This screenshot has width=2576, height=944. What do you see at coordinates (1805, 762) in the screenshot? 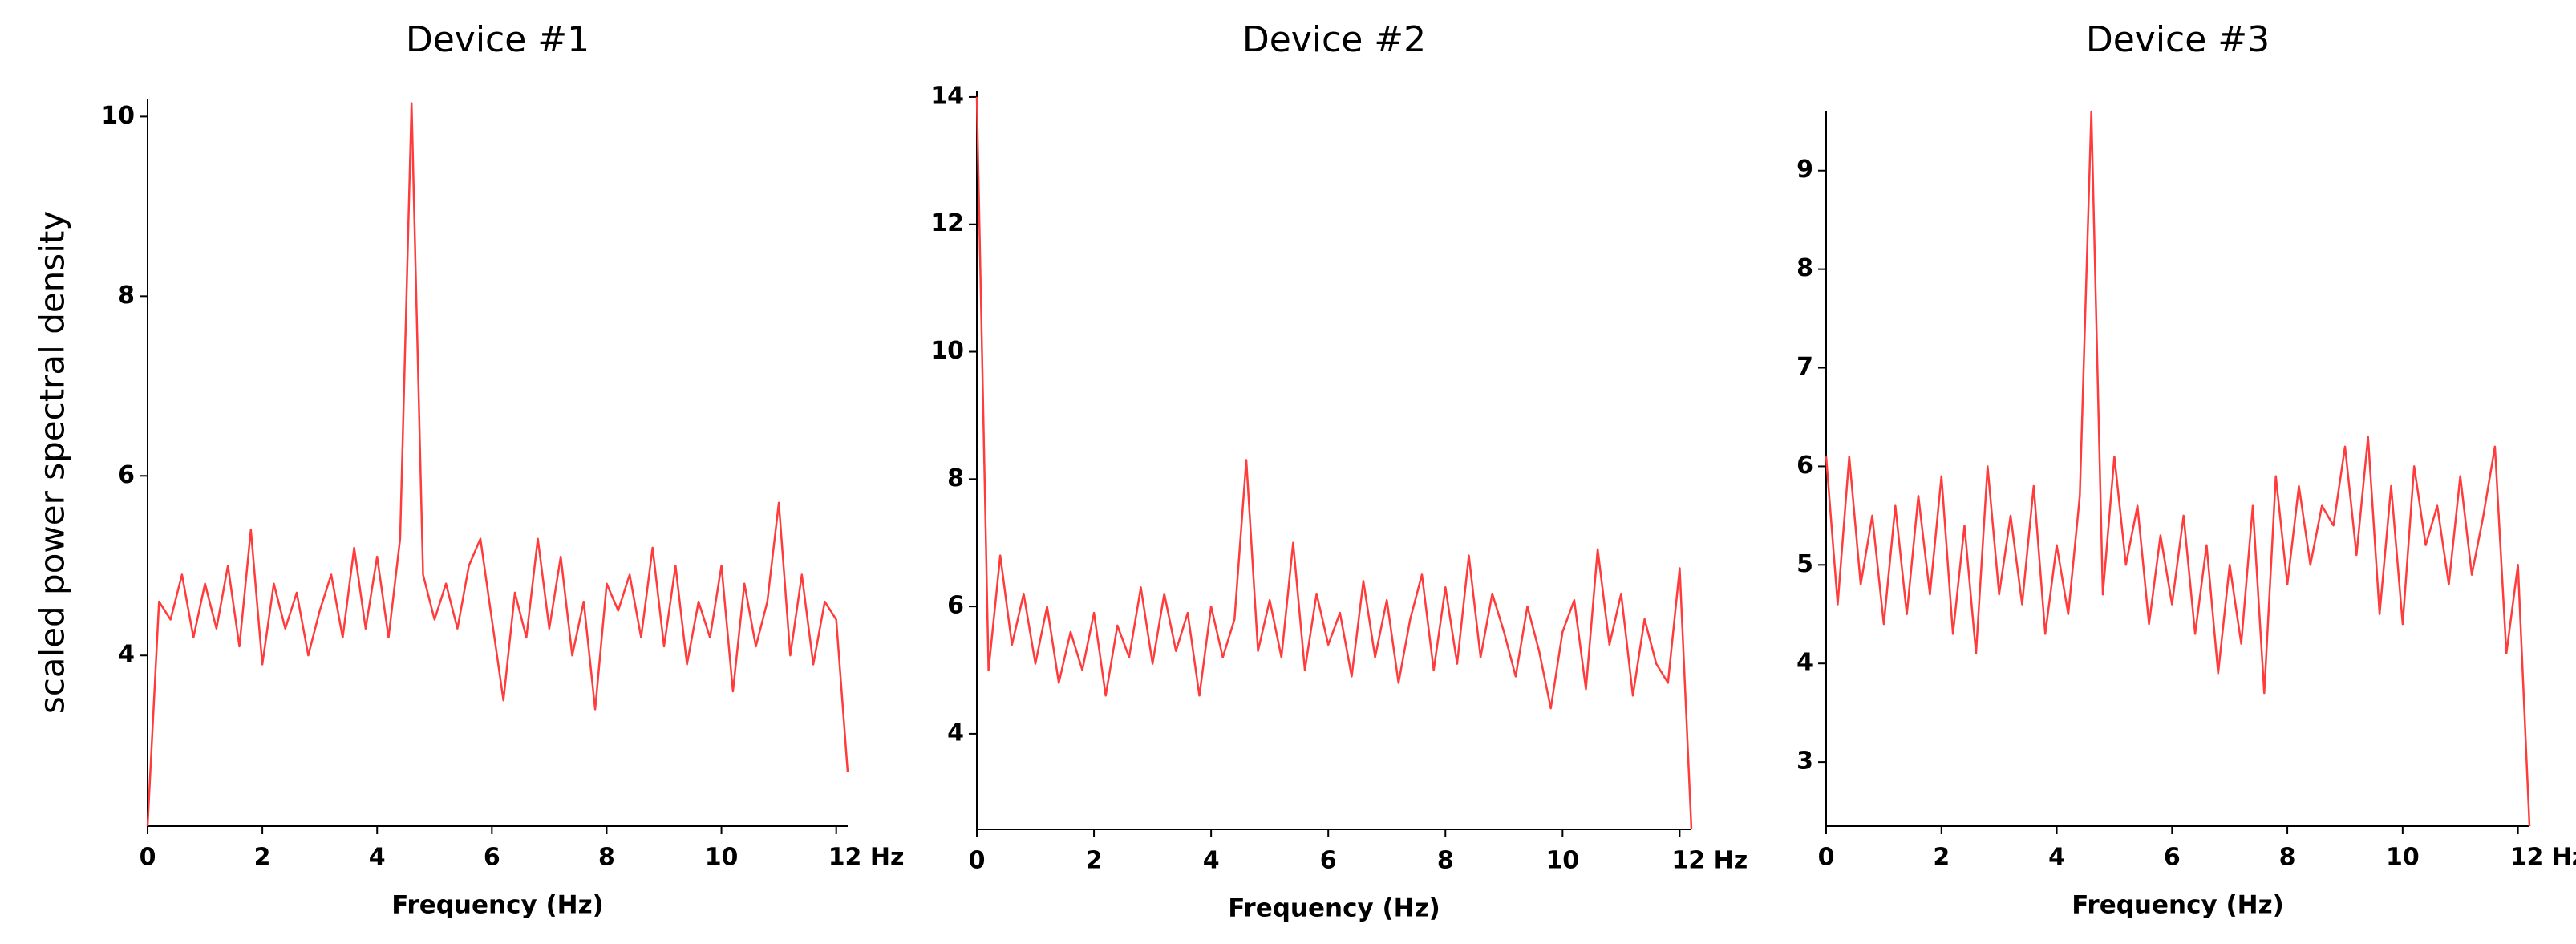
I see `y-tick-label: 3` at bounding box center [1805, 762].